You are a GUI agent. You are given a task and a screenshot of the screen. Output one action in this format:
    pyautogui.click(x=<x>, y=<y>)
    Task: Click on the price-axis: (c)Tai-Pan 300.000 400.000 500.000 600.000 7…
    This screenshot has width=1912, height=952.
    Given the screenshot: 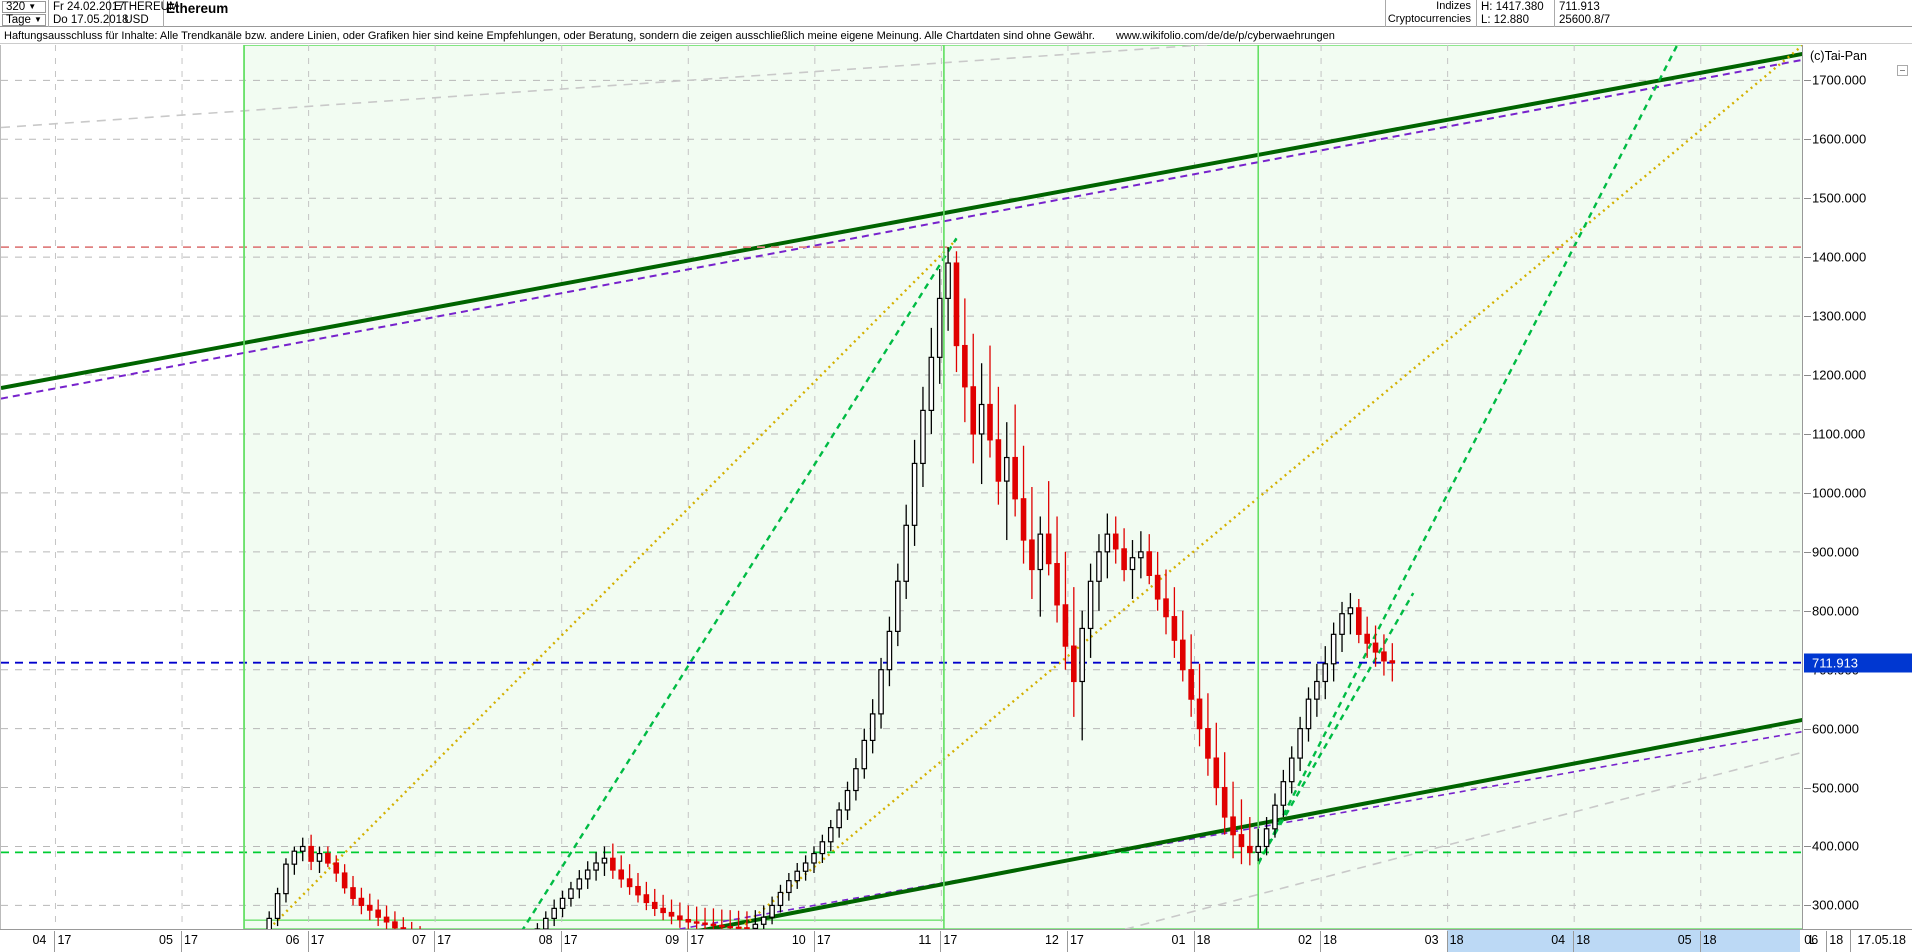 What is the action you would take?
    pyautogui.click(x=1858, y=487)
    